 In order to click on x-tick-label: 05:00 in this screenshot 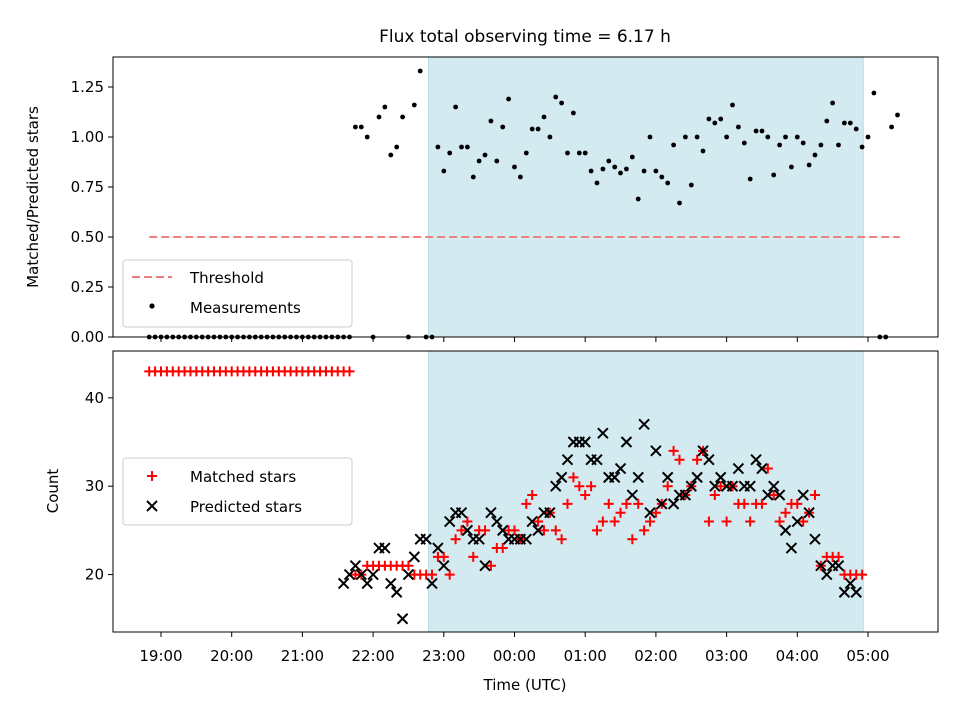, I will do `click(867, 656)`.